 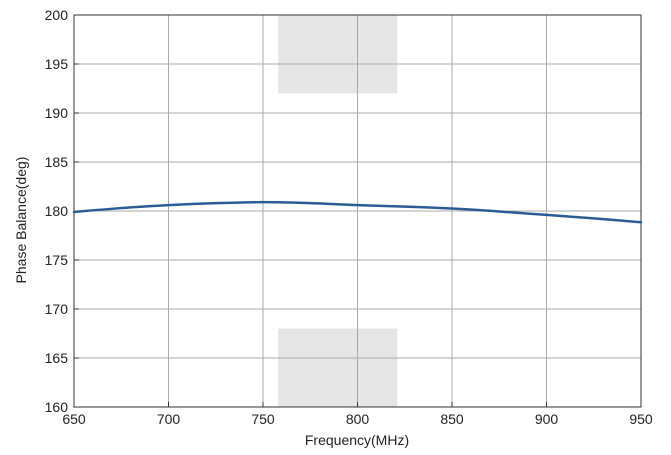 I want to click on x-tick-label: 700, so click(x=169, y=419).